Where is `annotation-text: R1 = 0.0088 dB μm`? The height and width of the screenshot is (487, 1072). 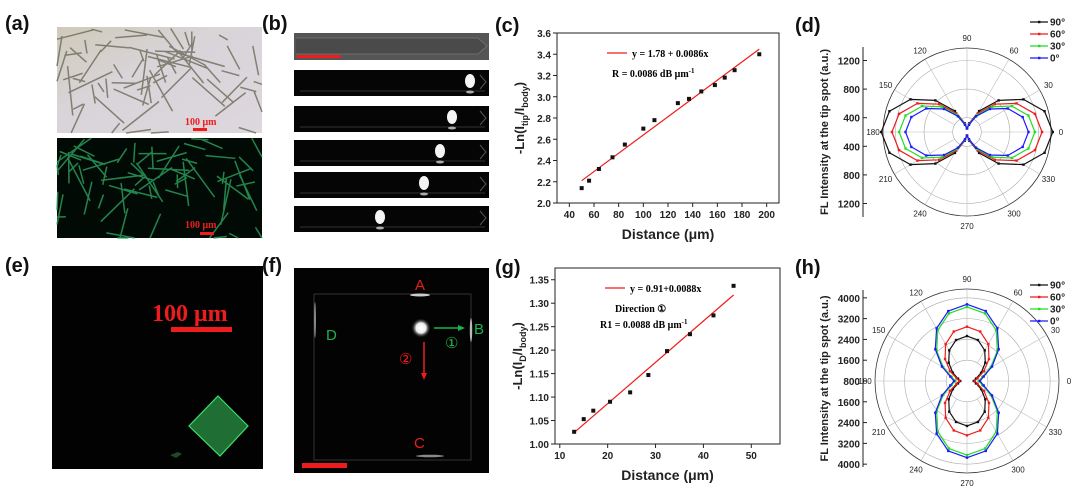 annotation-text: R1 = 0.0088 dB μm is located at coordinates (641, 325).